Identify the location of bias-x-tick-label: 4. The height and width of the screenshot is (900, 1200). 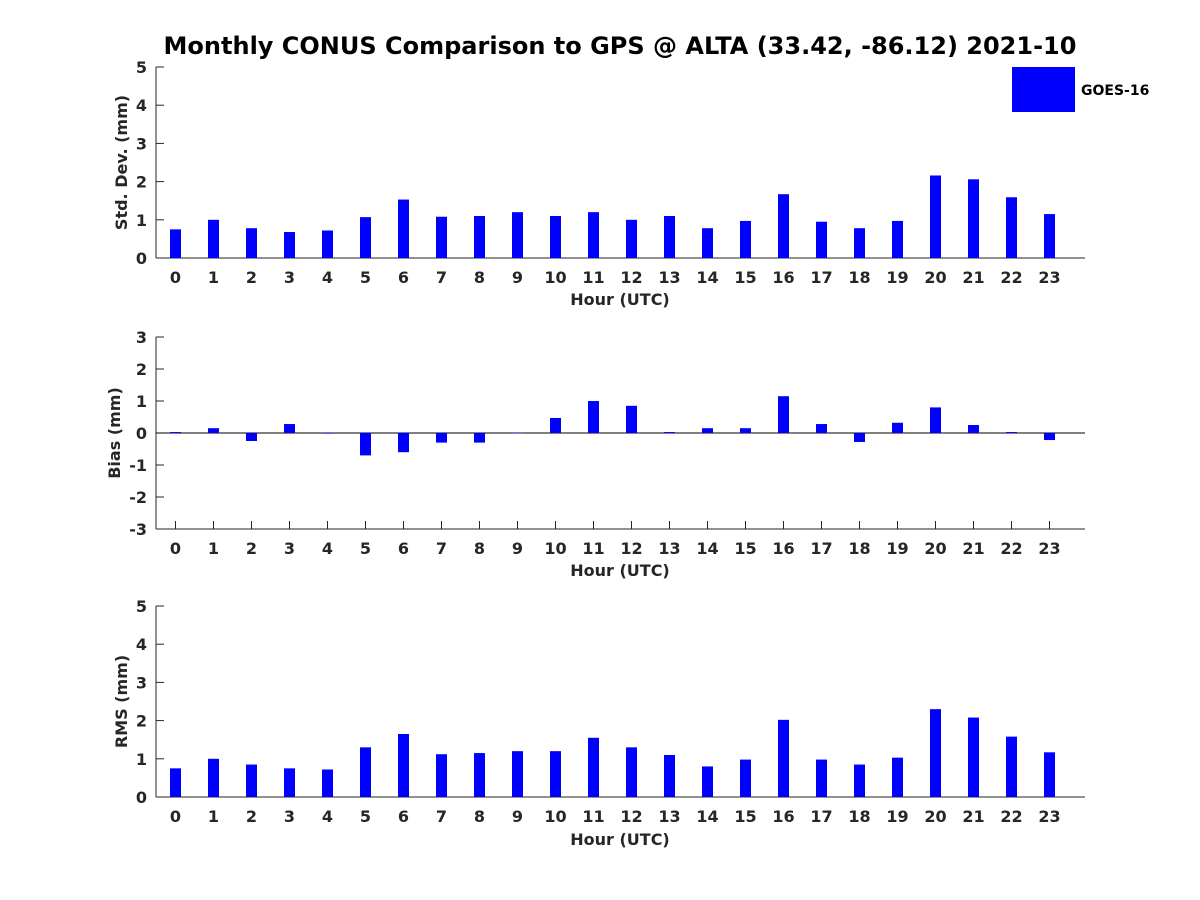
(327, 548).